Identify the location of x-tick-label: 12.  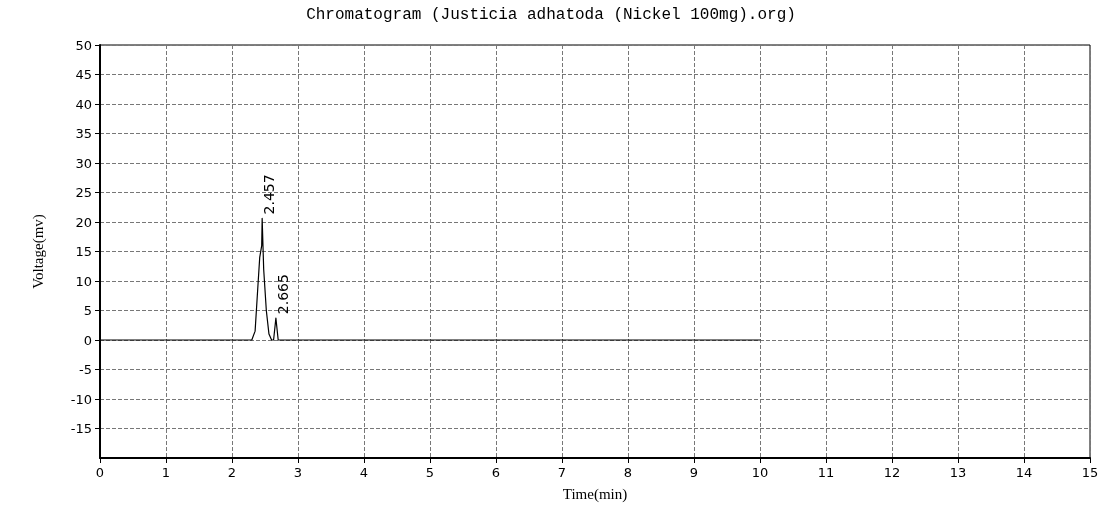
(892, 472).